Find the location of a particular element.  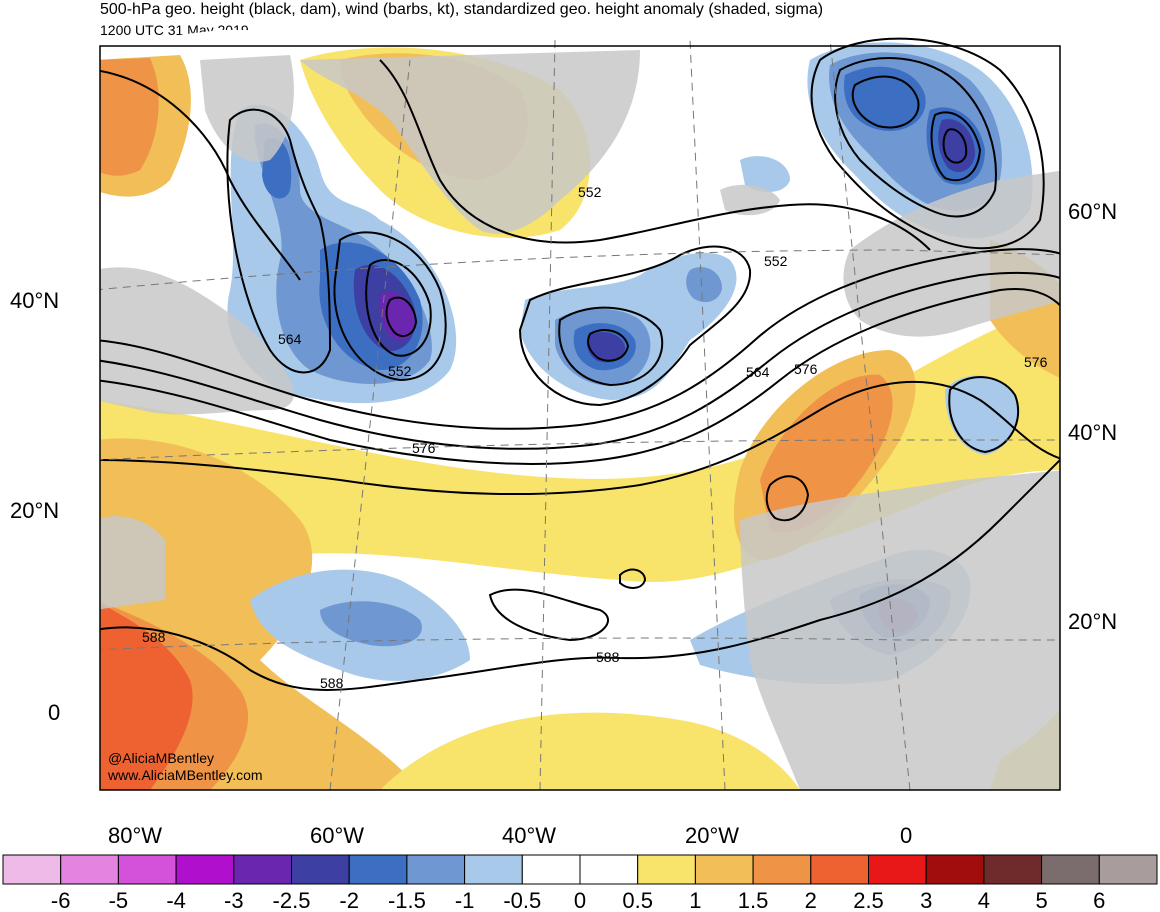

credit: @AliciaMBentley www.AliciaMBentley.com is located at coordinates (185, 766).